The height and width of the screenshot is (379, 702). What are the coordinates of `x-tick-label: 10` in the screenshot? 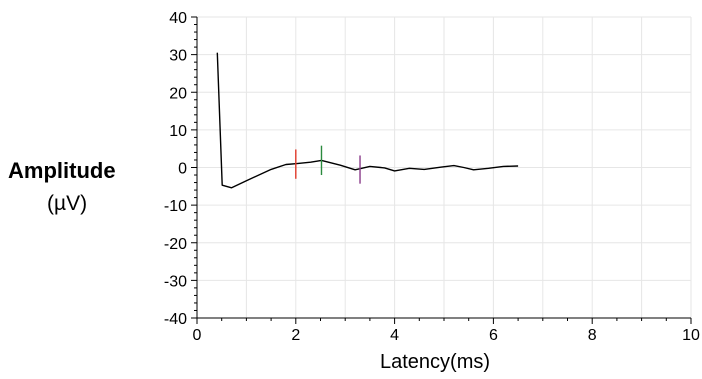 It's located at (691, 335).